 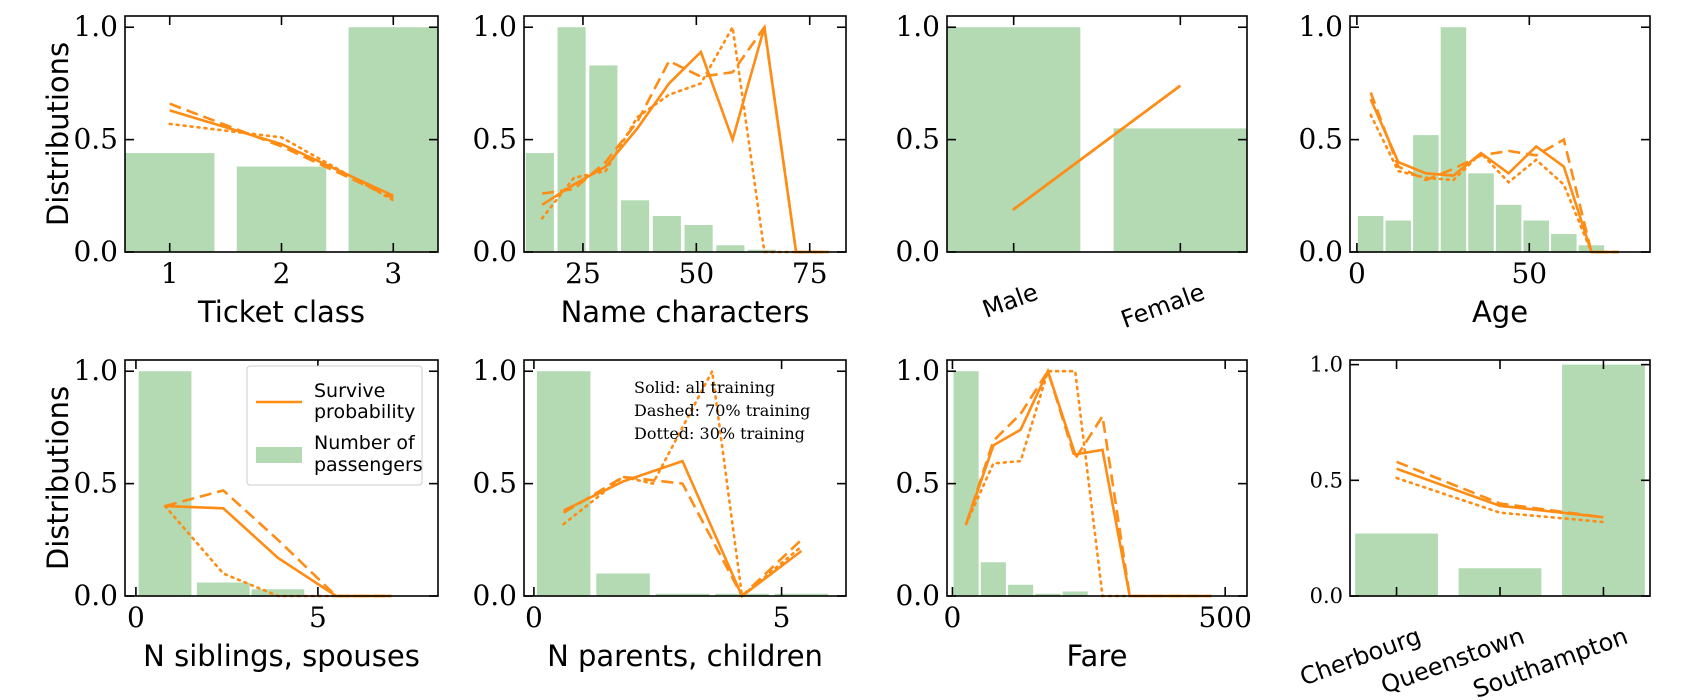 I want to click on chart-panel-3: 0.0 0.5 1.0 Male Female, so click(x=1071, y=172).